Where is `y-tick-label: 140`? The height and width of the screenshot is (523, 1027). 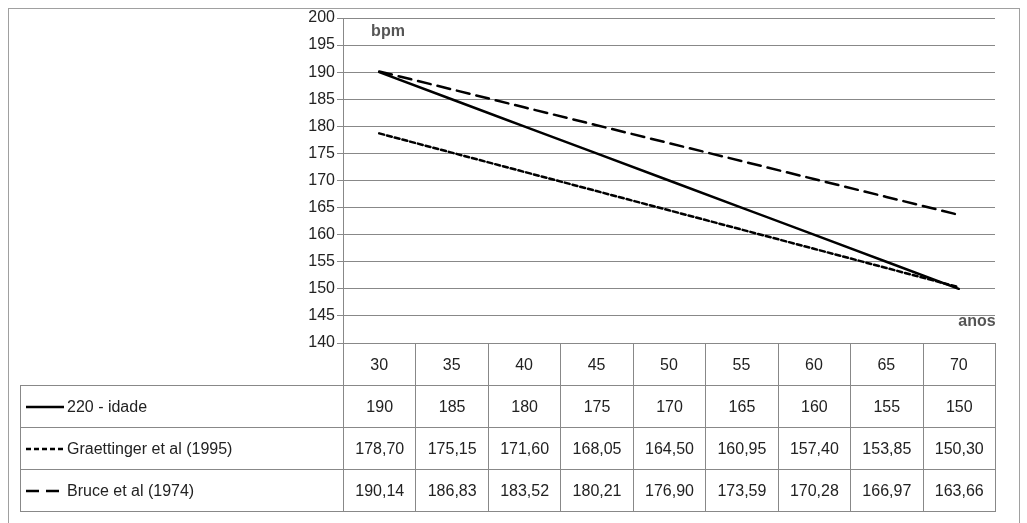
y-tick-label: 140 is located at coordinates (322, 342).